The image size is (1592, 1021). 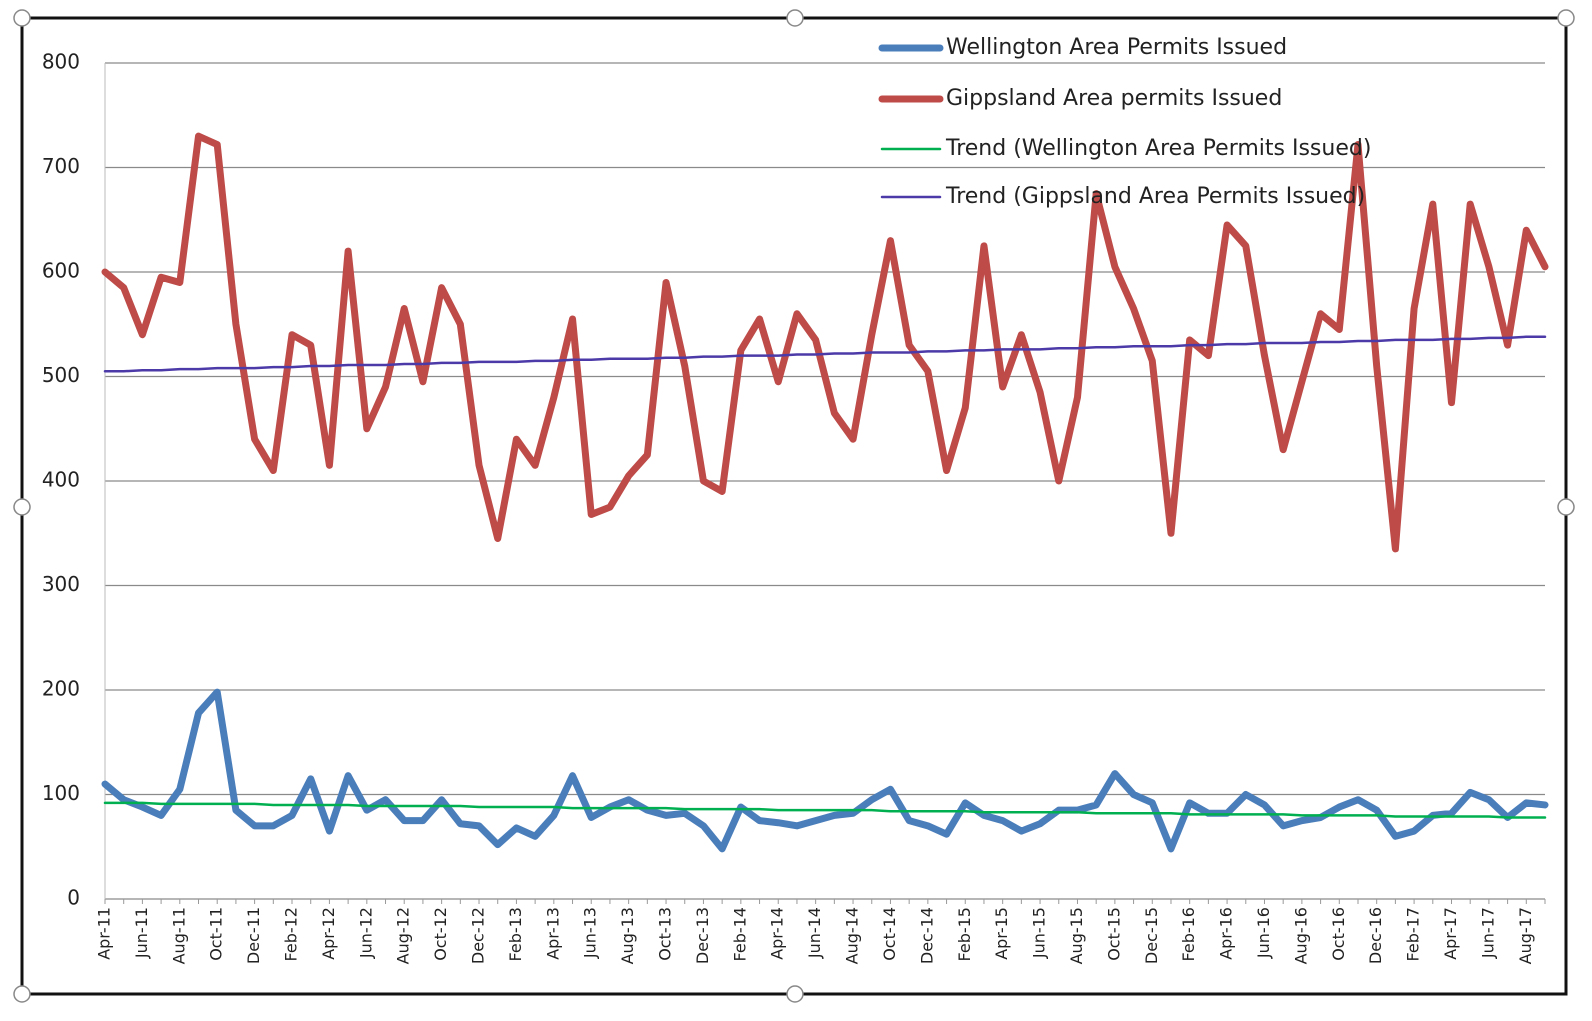 I want to click on x-tick-label: Apr-11, so click(x=104, y=933).